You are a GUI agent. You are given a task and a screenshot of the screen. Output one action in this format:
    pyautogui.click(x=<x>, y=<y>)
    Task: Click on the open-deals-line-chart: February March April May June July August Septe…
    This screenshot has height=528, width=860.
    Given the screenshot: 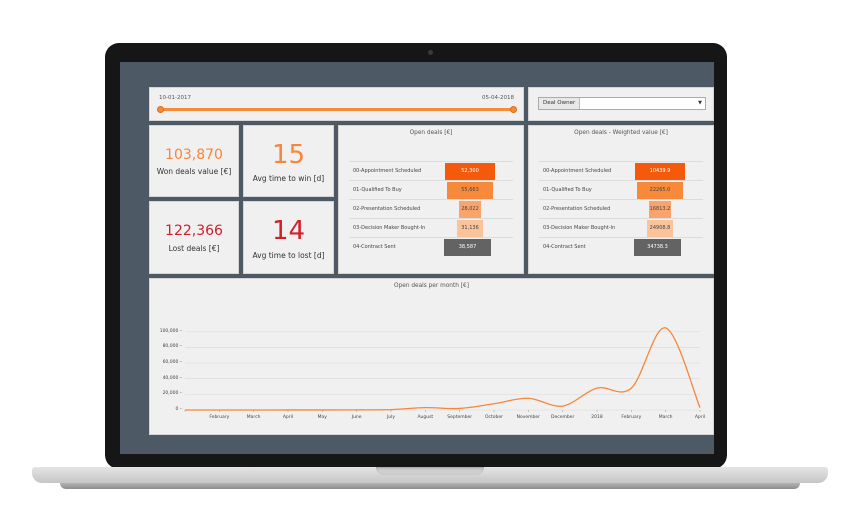 What is the action you would take?
    pyautogui.click(x=444, y=373)
    